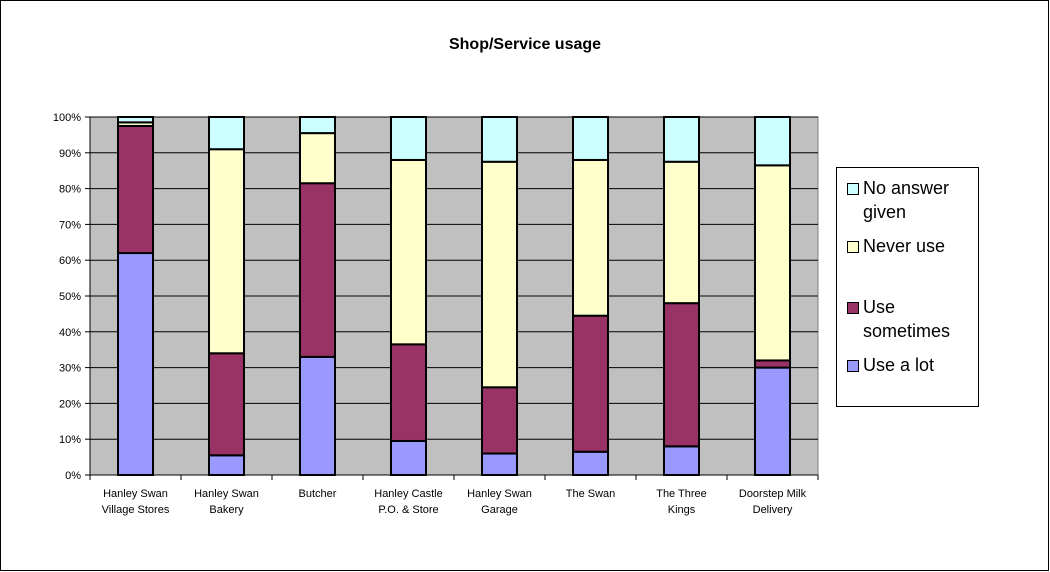 The height and width of the screenshot is (572, 1050). Describe the element at coordinates (853, 247) in the screenshot. I see `legend-swatch-never-use` at that location.